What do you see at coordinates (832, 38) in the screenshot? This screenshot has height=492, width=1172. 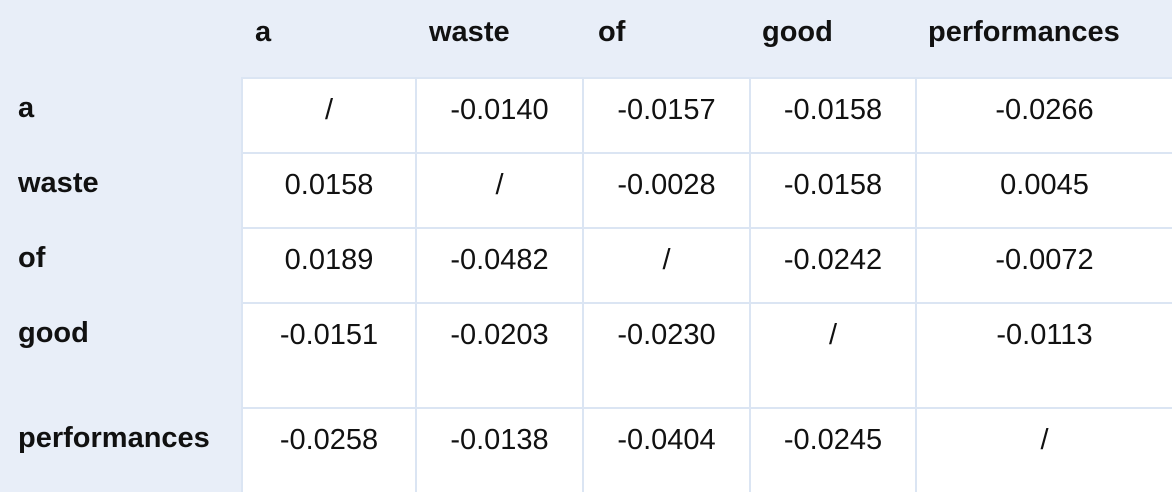 I see `column-header-good: good` at bounding box center [832, 38].